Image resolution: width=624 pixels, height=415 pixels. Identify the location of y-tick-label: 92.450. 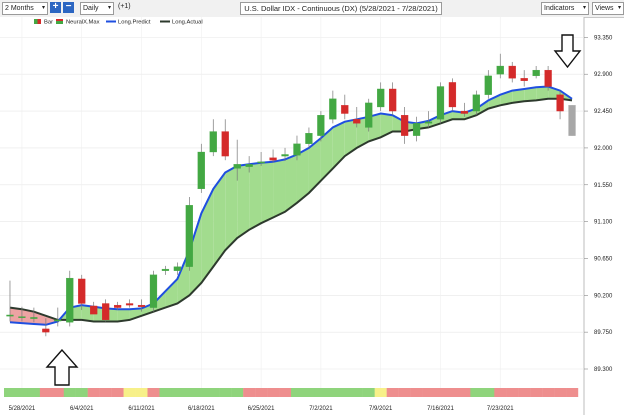
(603, 112).